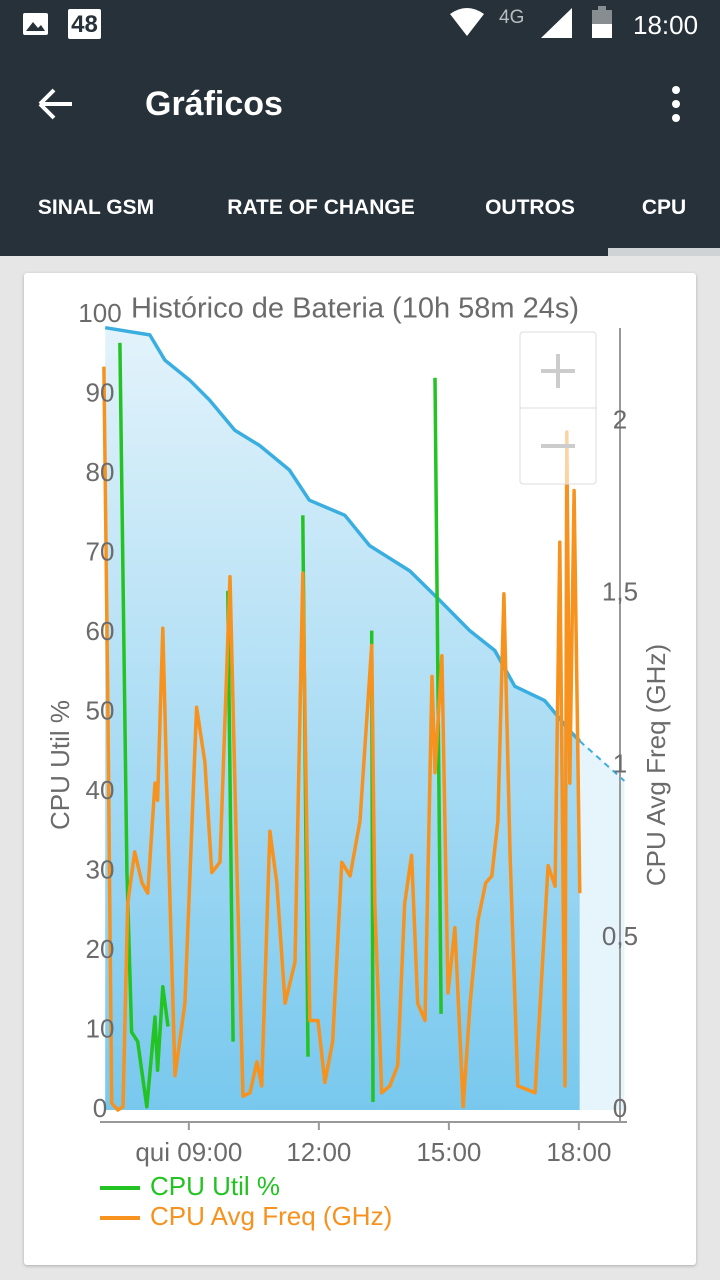 This screenshot has height=1280, width=720. I want to click on y-tick-label: 70, so click(100, 551).